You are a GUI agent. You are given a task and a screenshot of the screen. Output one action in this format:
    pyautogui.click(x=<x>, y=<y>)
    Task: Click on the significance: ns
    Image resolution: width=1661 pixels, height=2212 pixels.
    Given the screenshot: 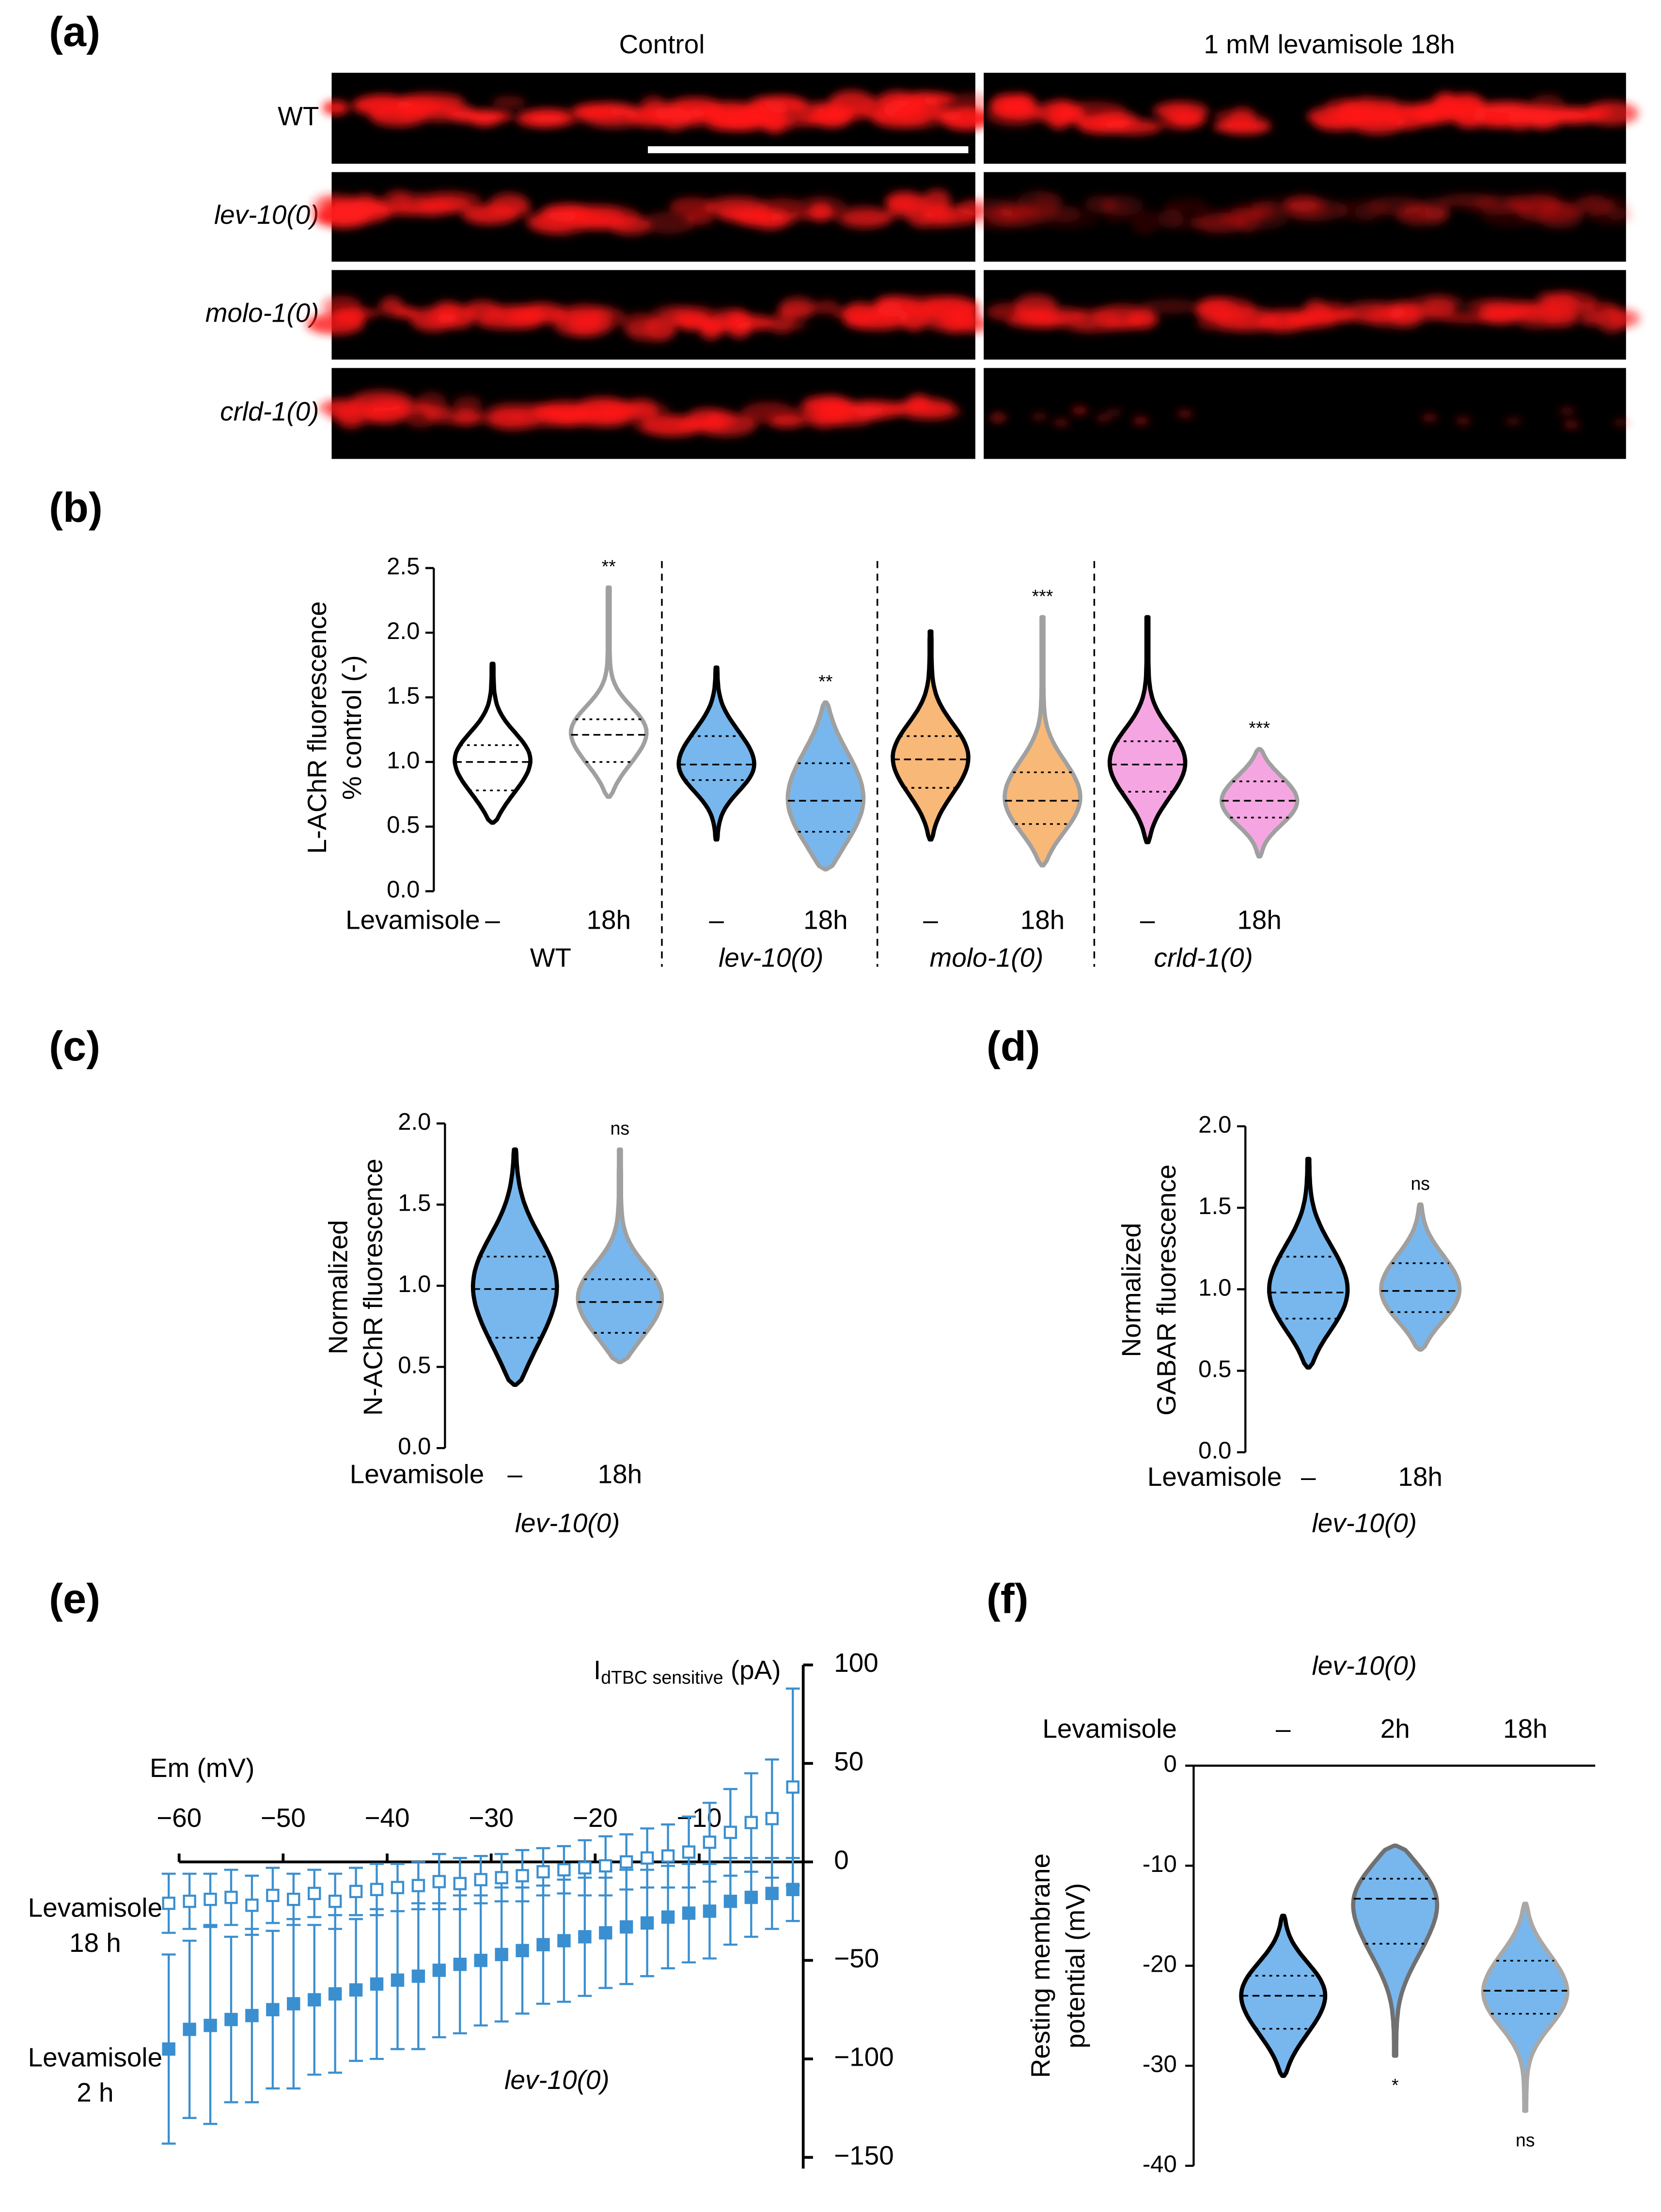 What is the action you would take?
    pyautogui.click(x=620, y=1128)
    